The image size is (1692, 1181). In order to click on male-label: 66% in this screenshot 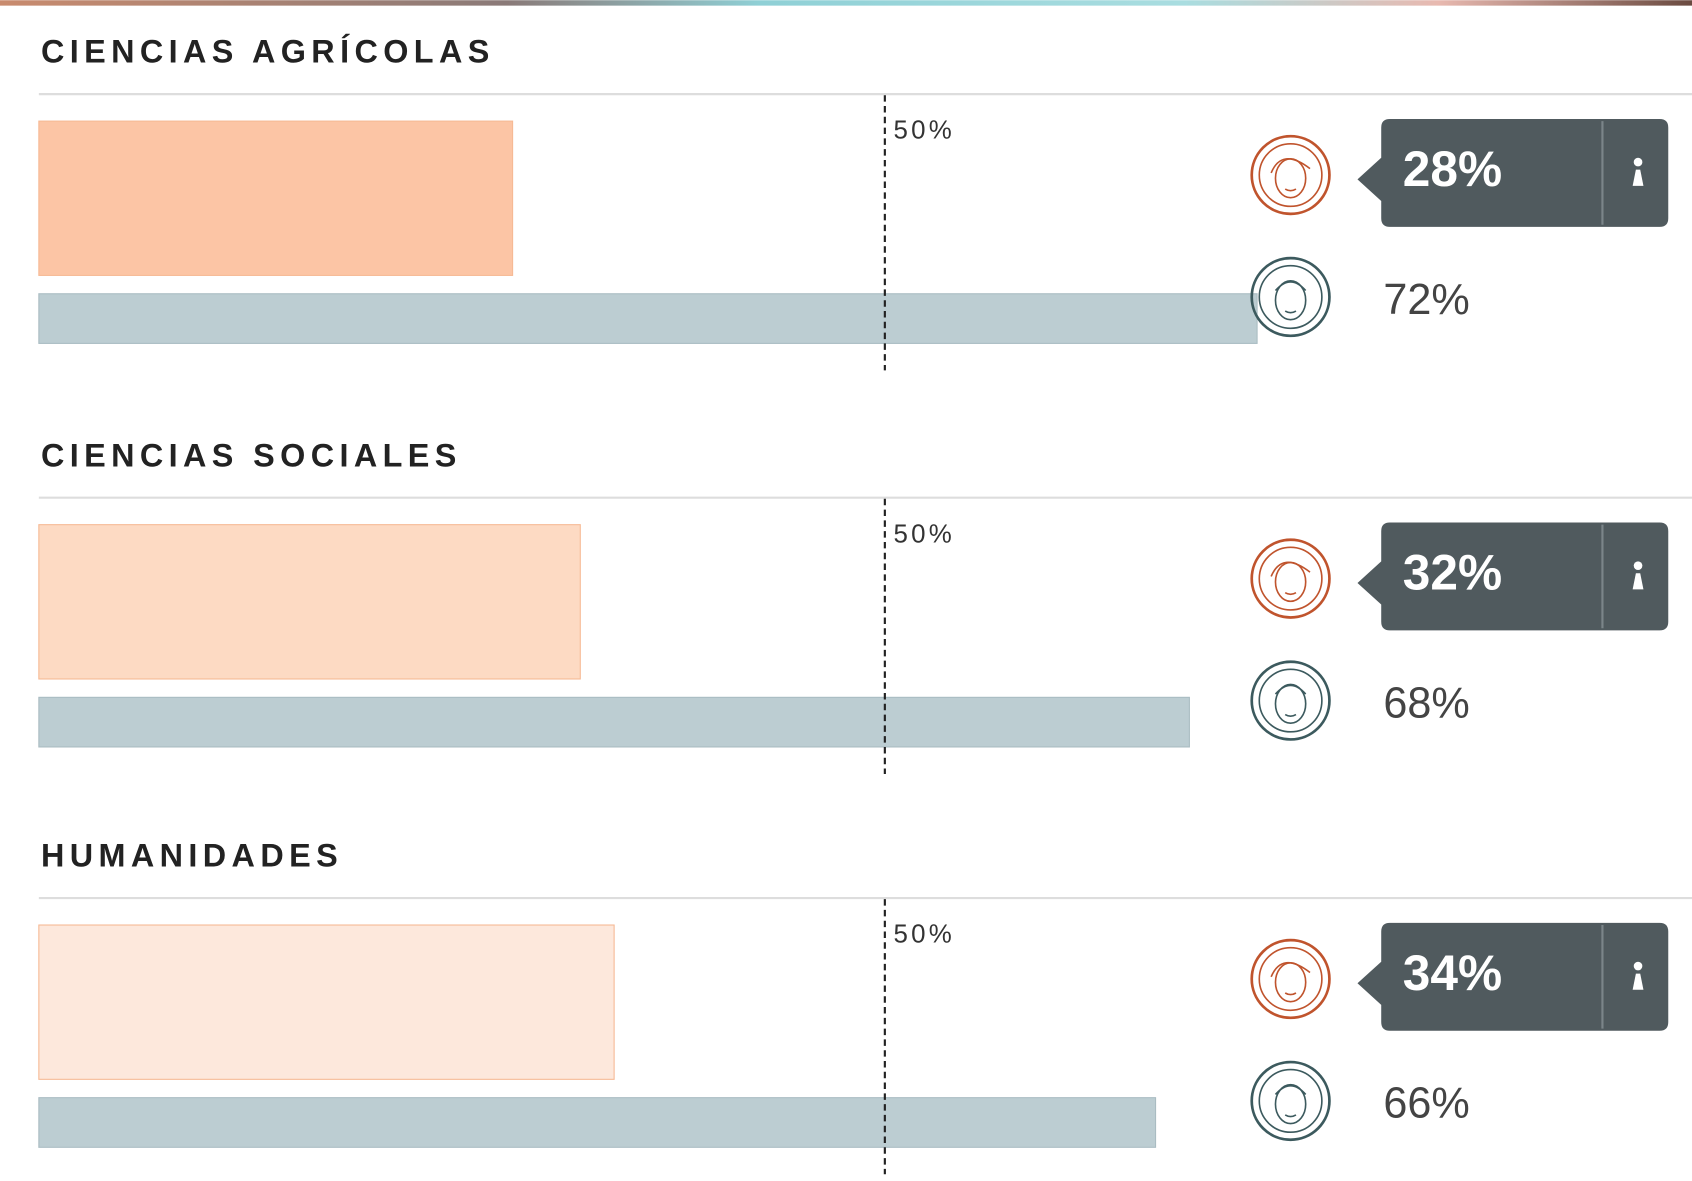, I will do `click(1426, 1104)`.